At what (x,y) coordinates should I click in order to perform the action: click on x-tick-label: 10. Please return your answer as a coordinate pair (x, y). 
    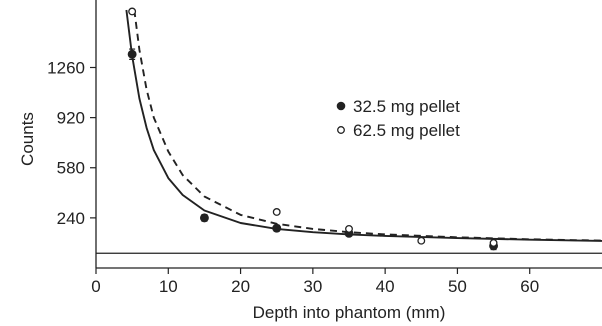
    Looking at the image, I should click on (168, 286).